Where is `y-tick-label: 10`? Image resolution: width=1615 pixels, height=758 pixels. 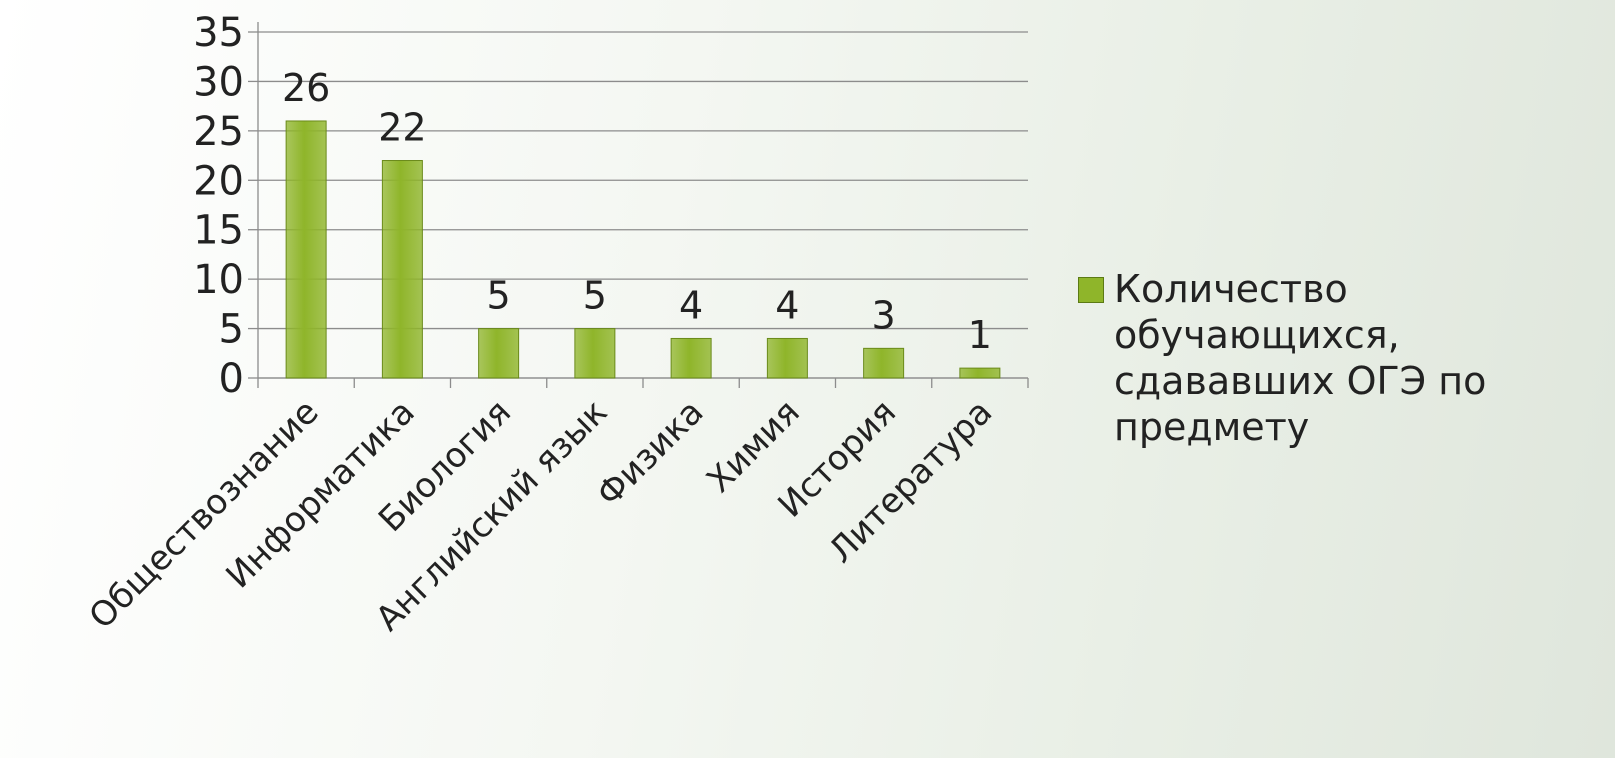 y-tick-label: 10 is located at coordinates (218, 280).